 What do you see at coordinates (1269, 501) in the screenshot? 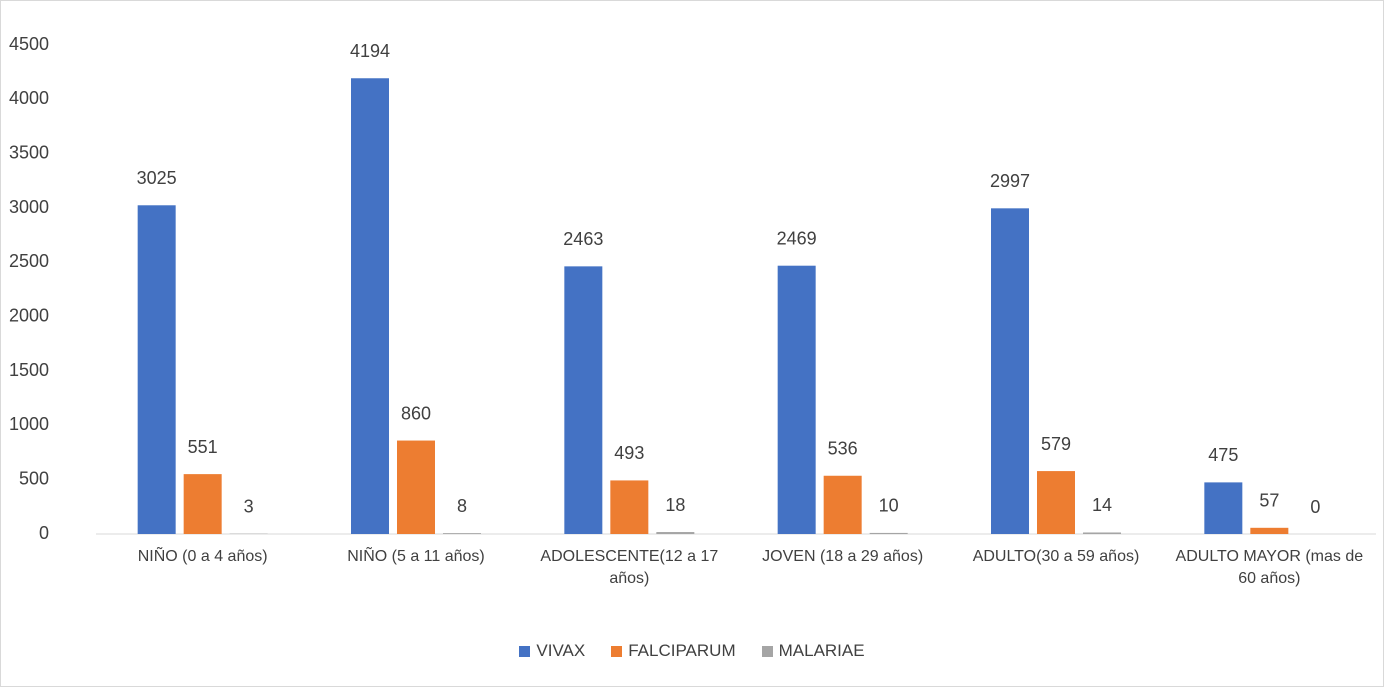
I see `data-label: 57` at bounding box center [1269, 501].